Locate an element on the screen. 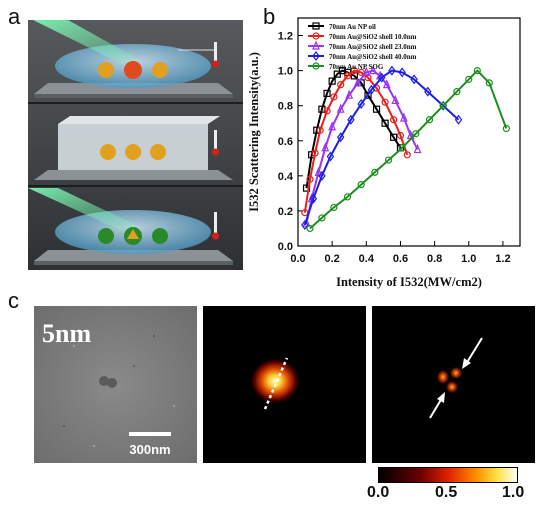 This screenshot has width=550, height=510. x-tick-label: 0.8 is located at coordinates (434, 259).